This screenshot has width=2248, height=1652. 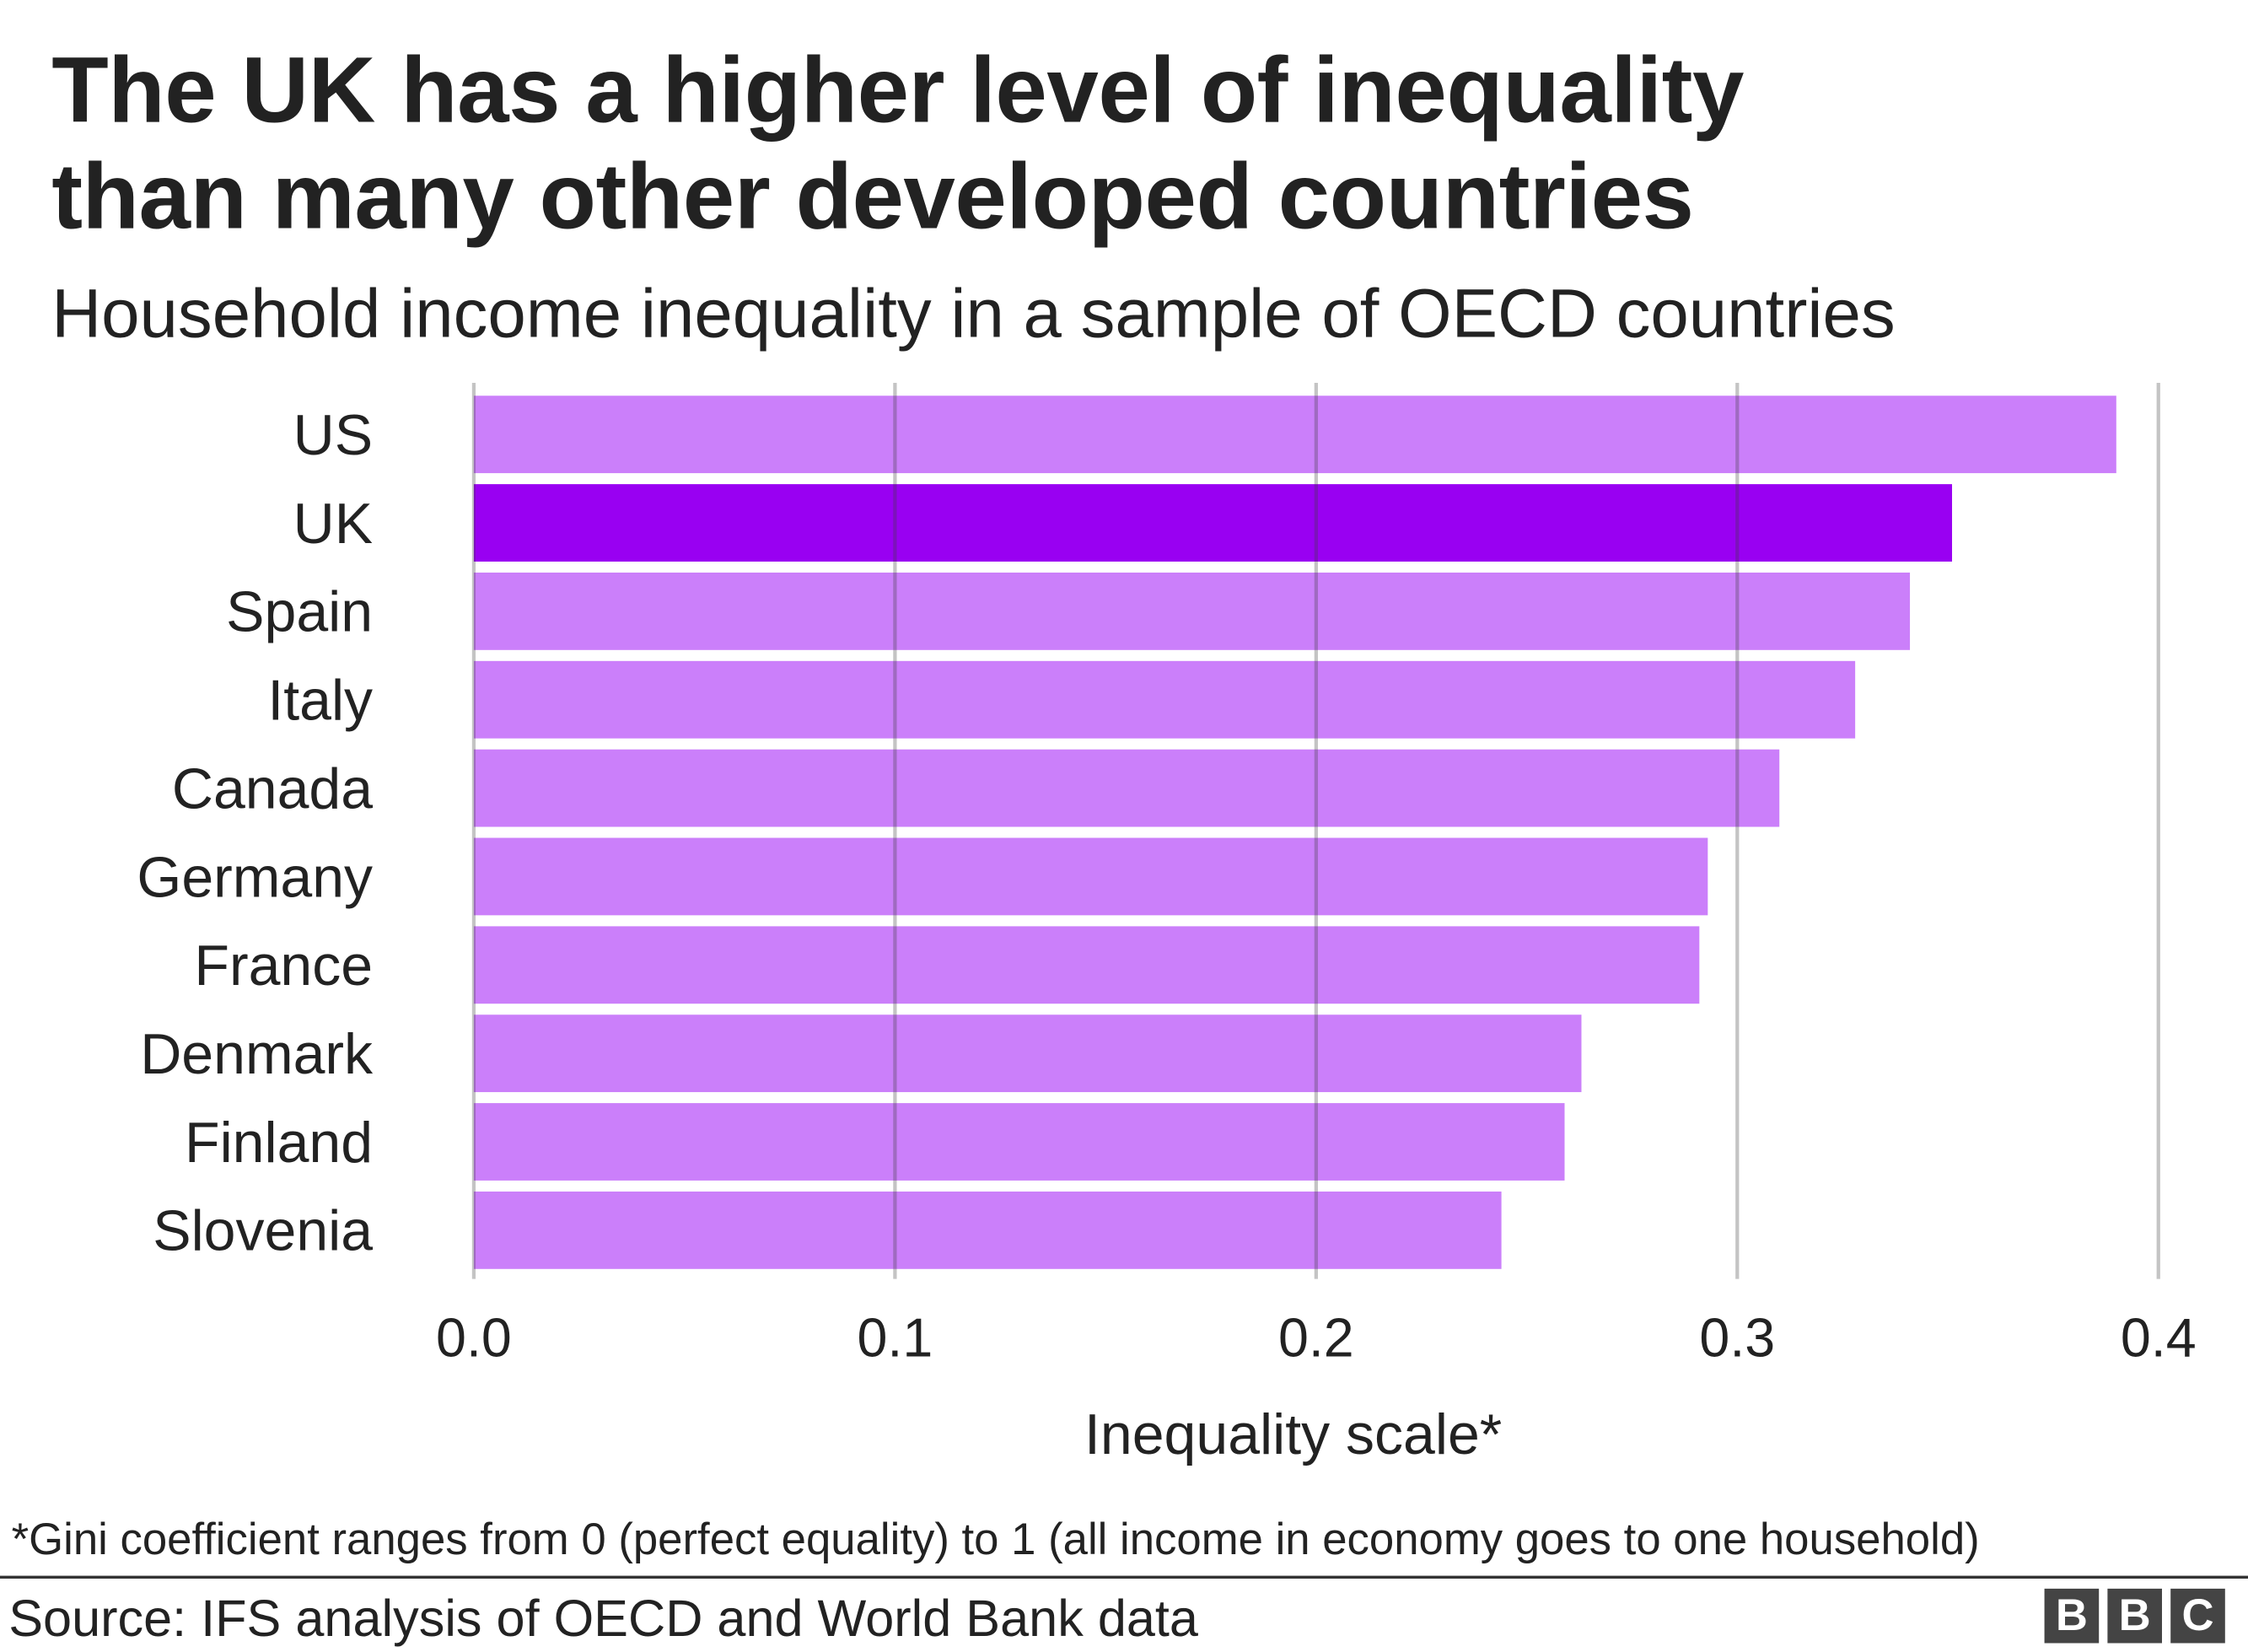 What do you see at coordinates (1027, 1054) in the screenshot?
I see `bar-denmark` at bounding box center [1027, 1054].